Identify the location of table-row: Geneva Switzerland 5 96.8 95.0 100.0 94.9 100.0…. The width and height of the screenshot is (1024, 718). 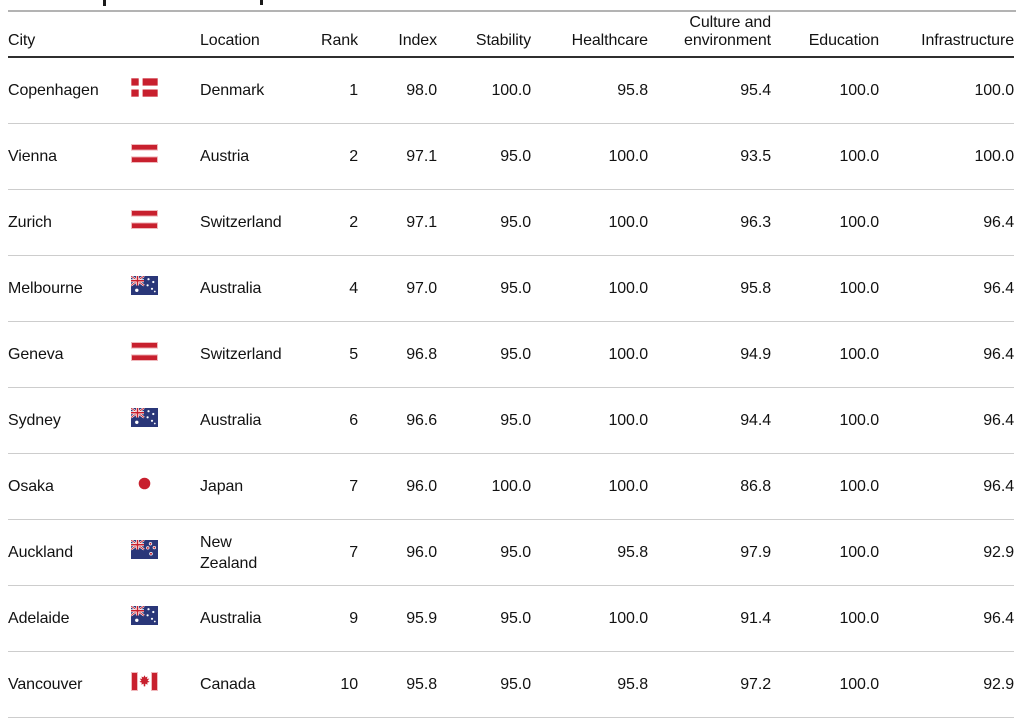
(511, 354).